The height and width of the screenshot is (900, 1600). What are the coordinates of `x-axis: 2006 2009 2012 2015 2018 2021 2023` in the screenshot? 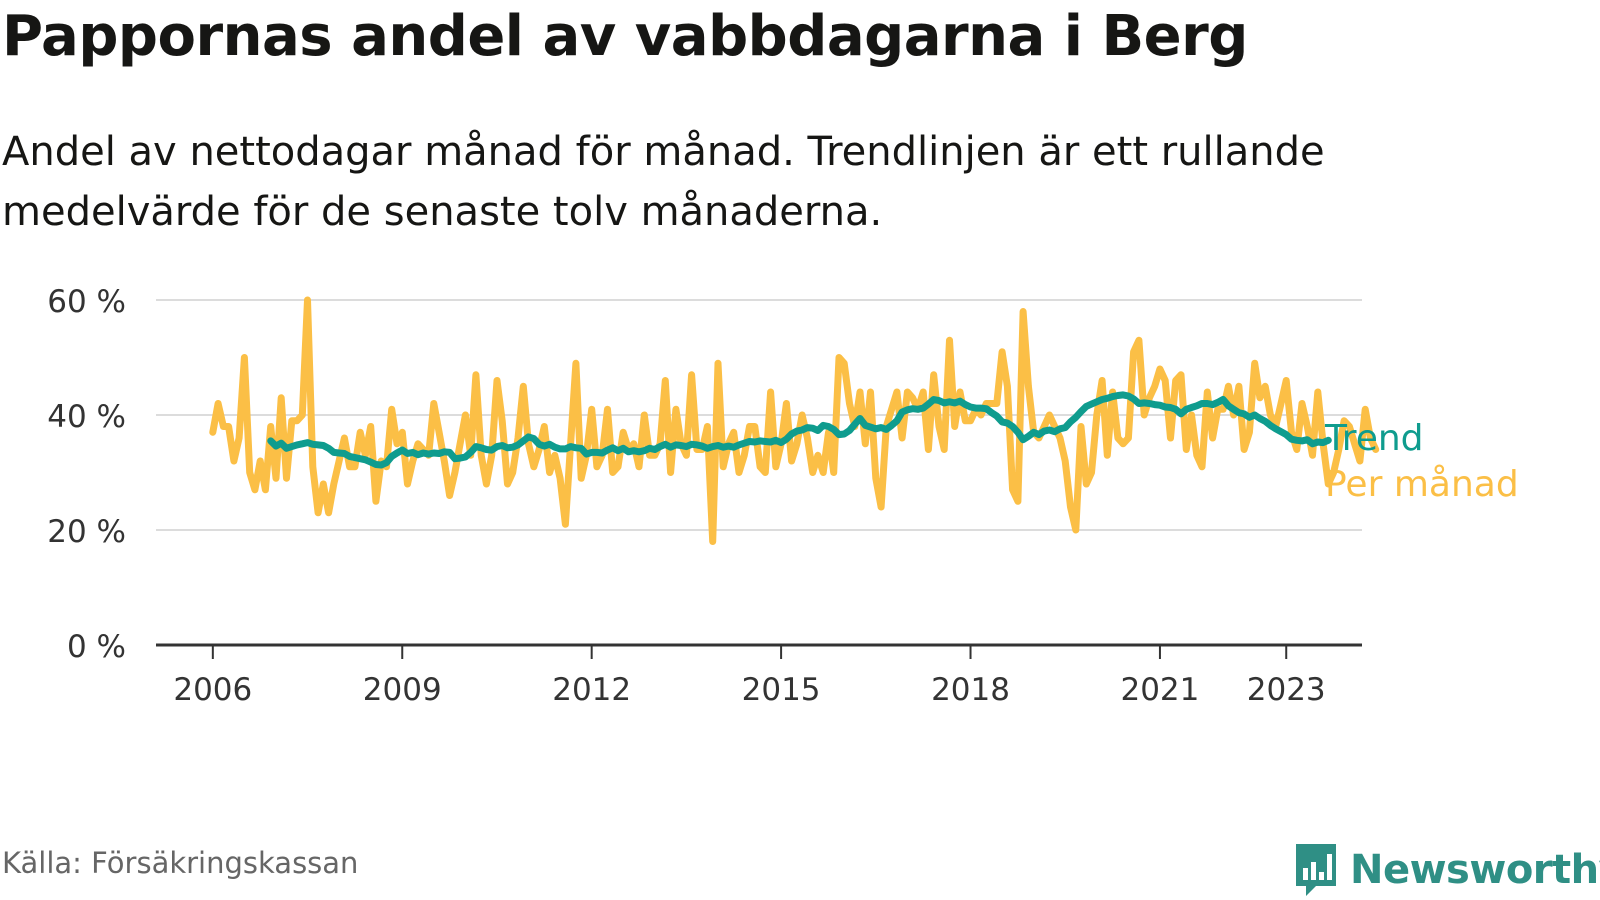 It's located at (759, 675).